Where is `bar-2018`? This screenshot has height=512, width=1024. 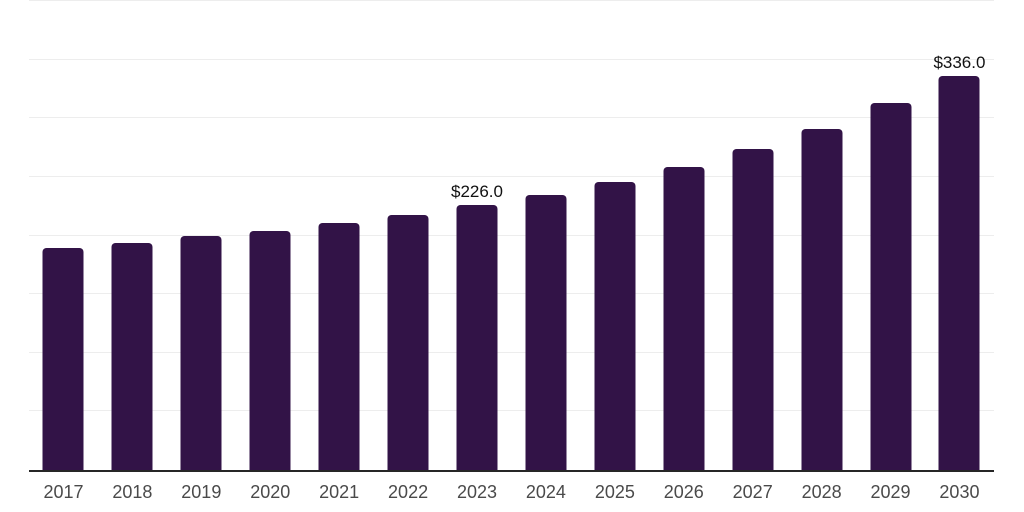
bar-2018 is located at coordinates (132, 356).